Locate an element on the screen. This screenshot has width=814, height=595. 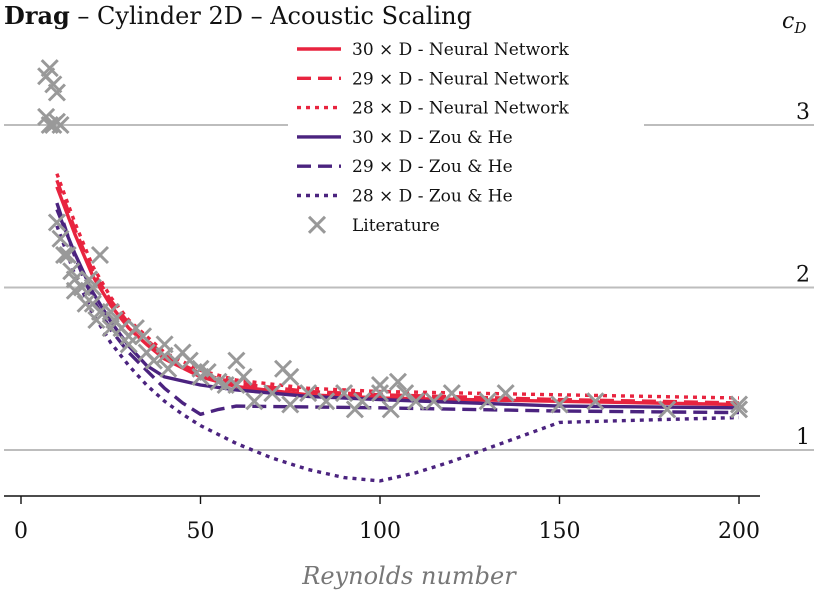
x-tick-label-100: 100 is located at coordinates (380, 531).